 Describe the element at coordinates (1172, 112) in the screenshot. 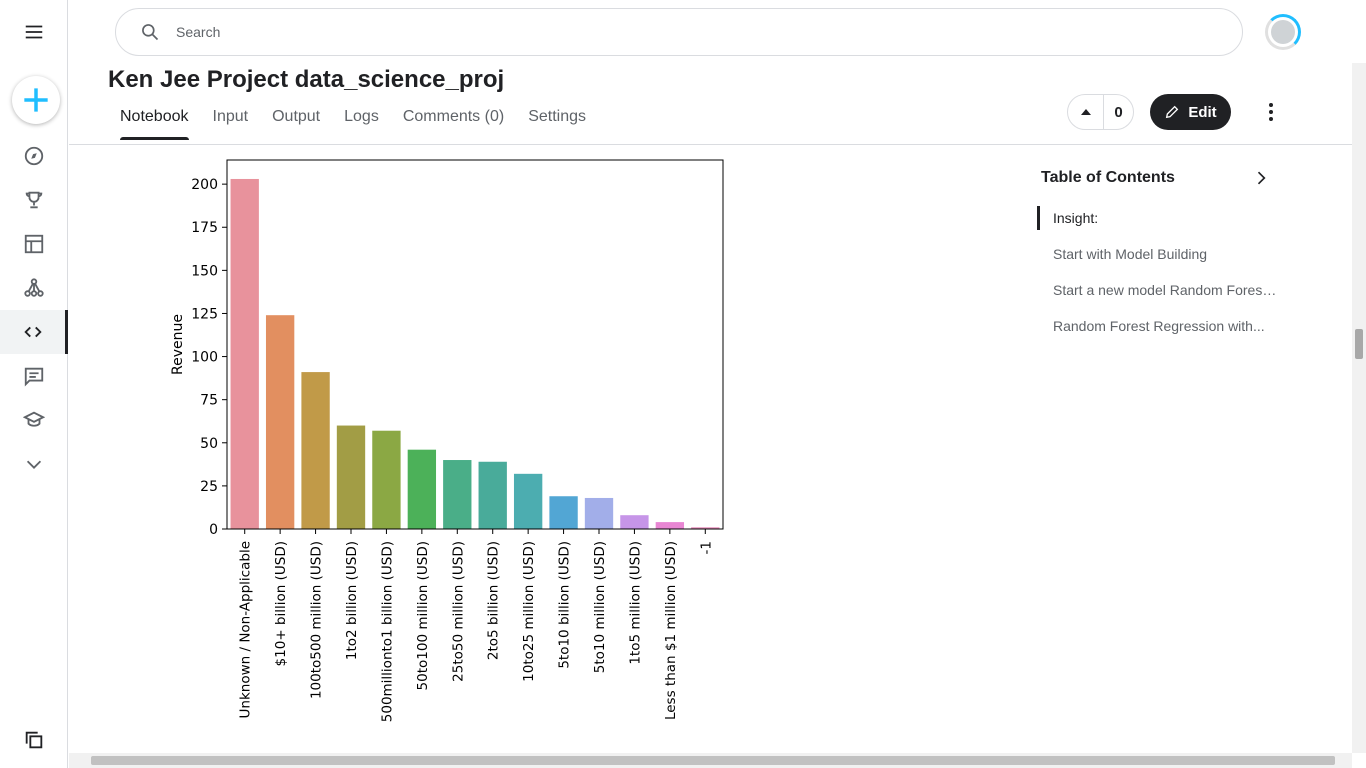

I see `pencil-icon` at that location.